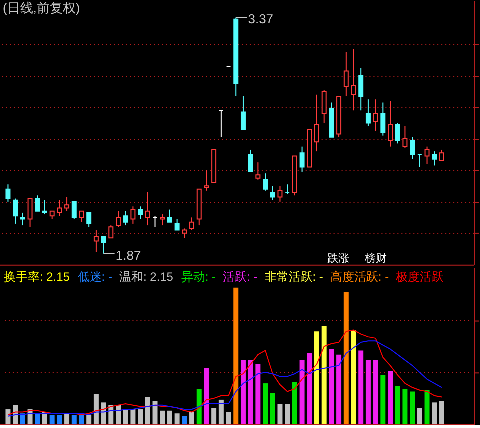 The image size is (480, 428). Describe the element at coordinates (129, 255) in the screenshot. I see `annotation: 1.87` at that location.